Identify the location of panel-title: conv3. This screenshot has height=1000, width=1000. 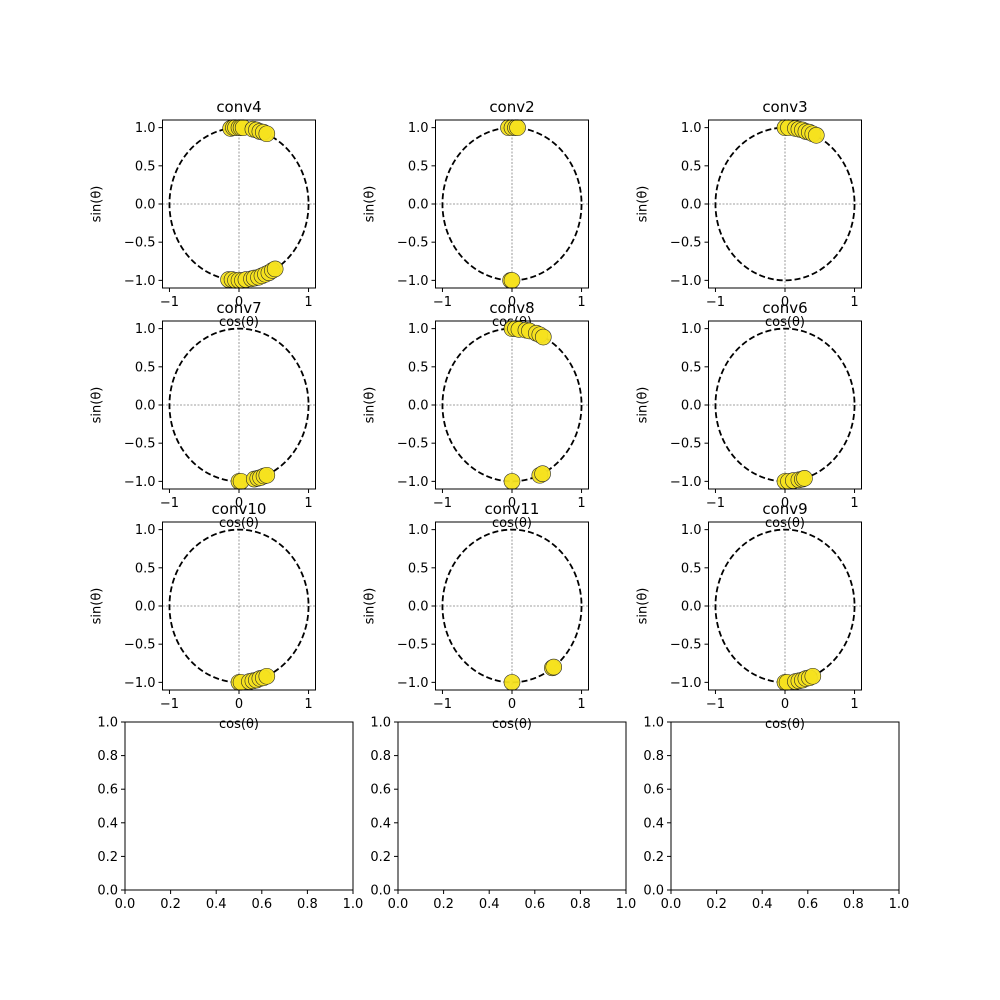
(784, 107).